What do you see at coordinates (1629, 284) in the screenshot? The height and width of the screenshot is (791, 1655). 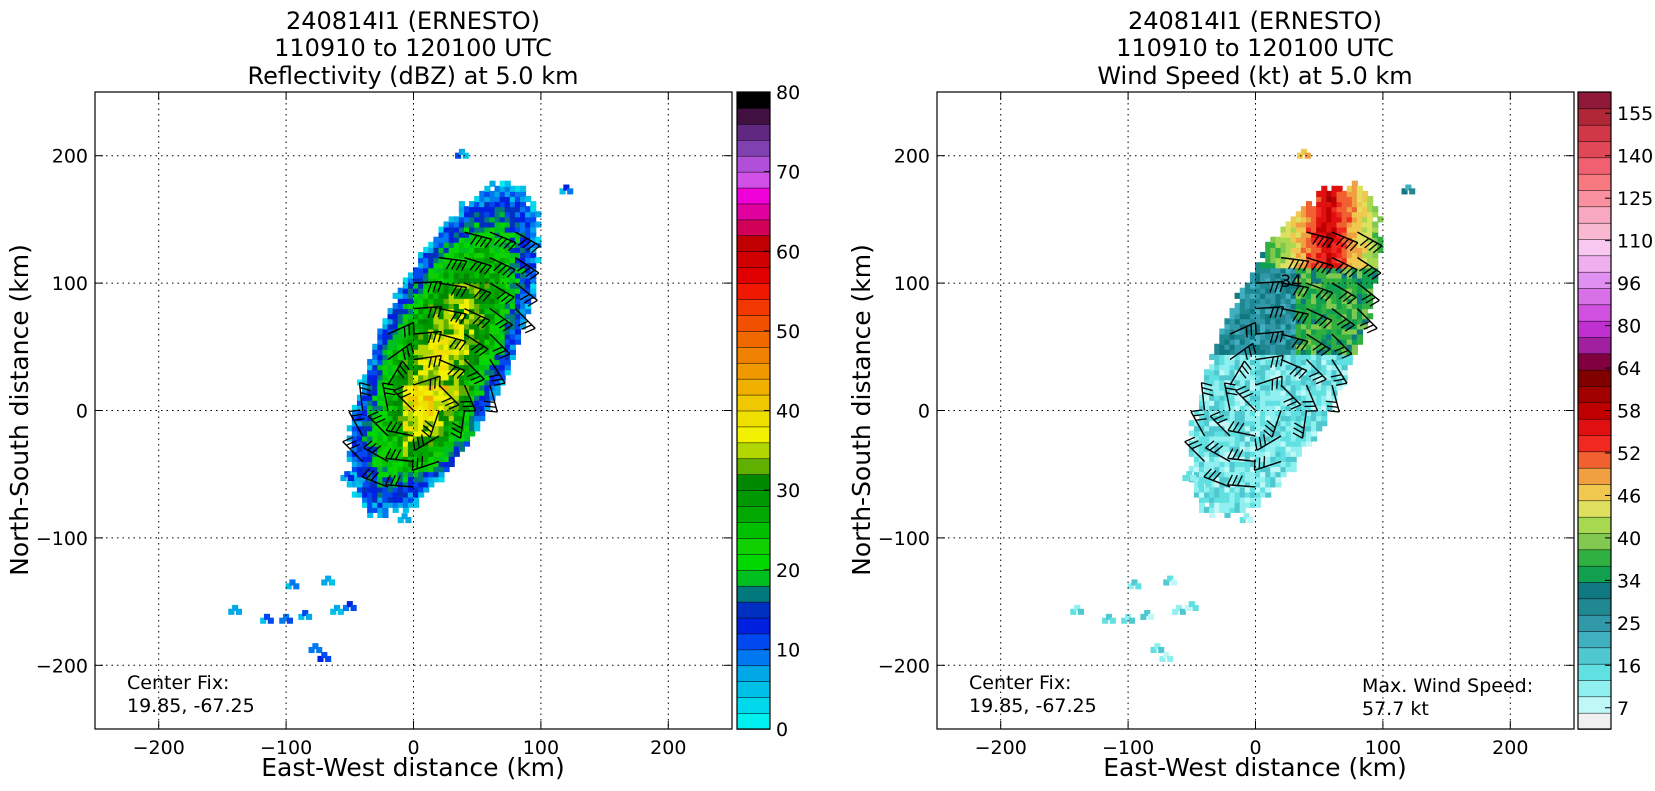 I see `colorbar-tick-label: 96` at bounding box center [1629, 284].